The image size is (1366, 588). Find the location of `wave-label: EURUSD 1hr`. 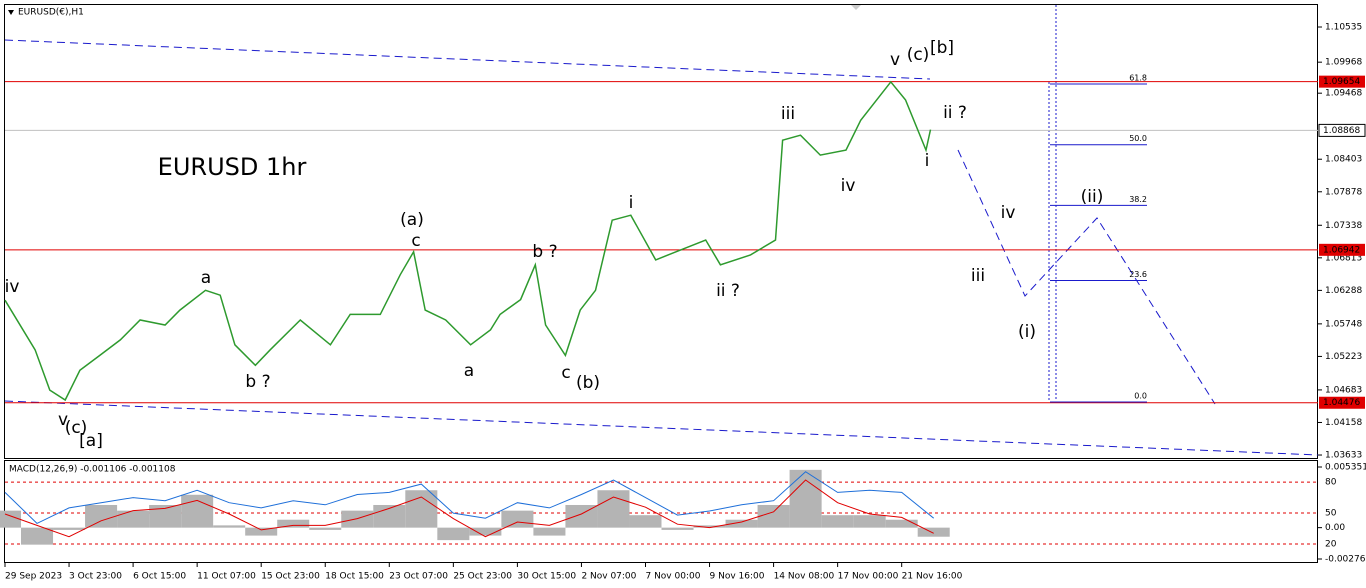

wave-label: EURUSD 1hr is located at coordinates (232, 167).